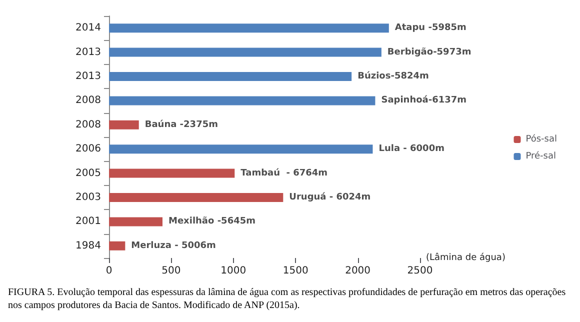  What do you see at coordinates (424, 100) in the screenshot?
I see `annotation: Sapinhoá-6137m` at bounding box center [424, 100].